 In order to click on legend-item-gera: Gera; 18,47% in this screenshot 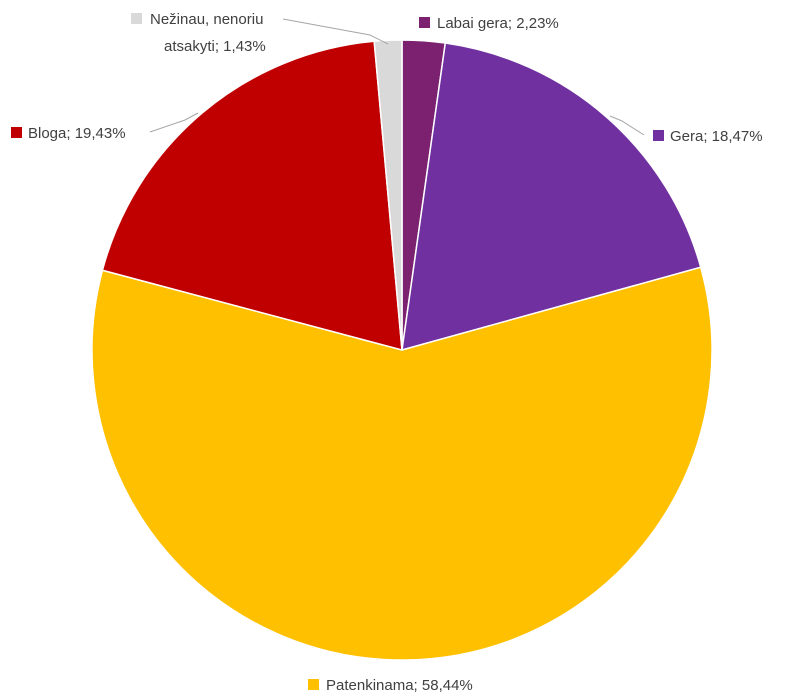, I will do `click(708, 136)`.